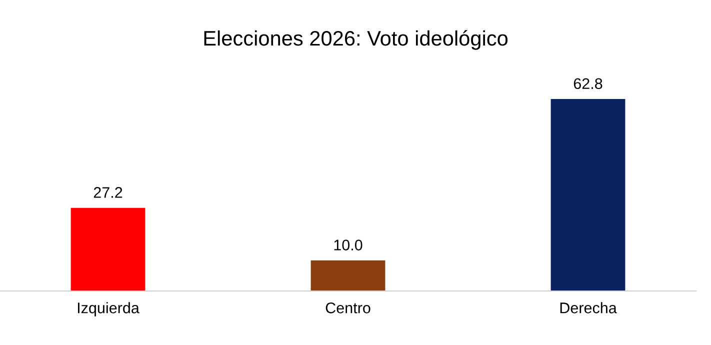 The image size is (711, 345). I want to click on x-tick-label: Derecha, so click(588, 308).